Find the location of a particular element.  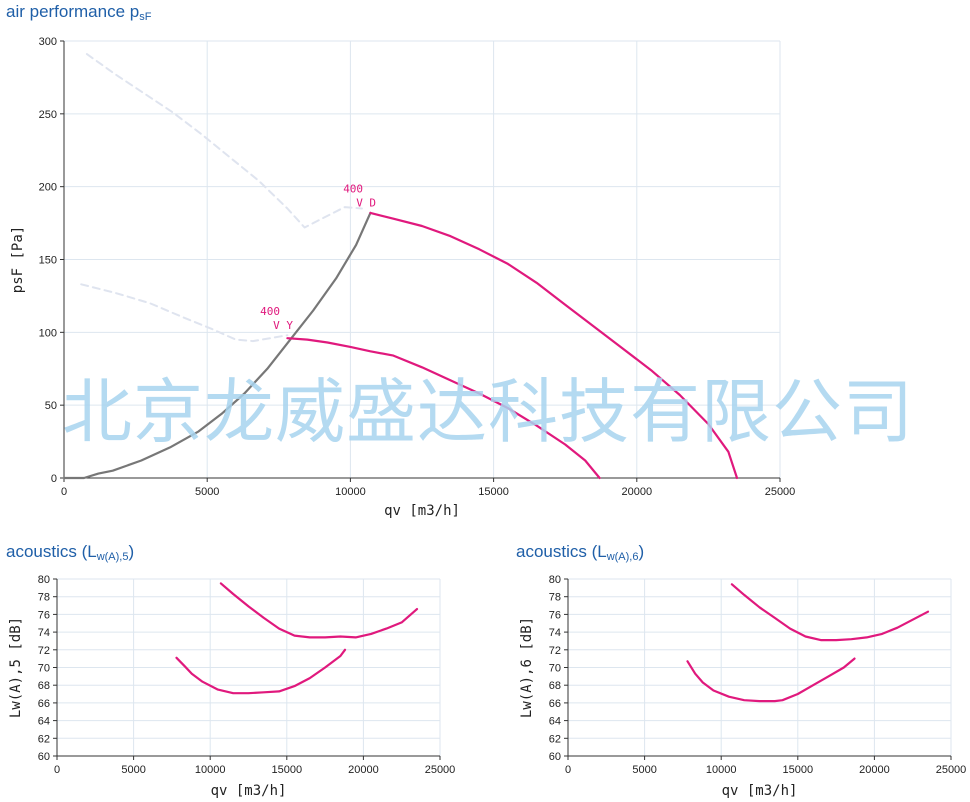

y-tick-label: 150 is located at coordinates (48, 261).